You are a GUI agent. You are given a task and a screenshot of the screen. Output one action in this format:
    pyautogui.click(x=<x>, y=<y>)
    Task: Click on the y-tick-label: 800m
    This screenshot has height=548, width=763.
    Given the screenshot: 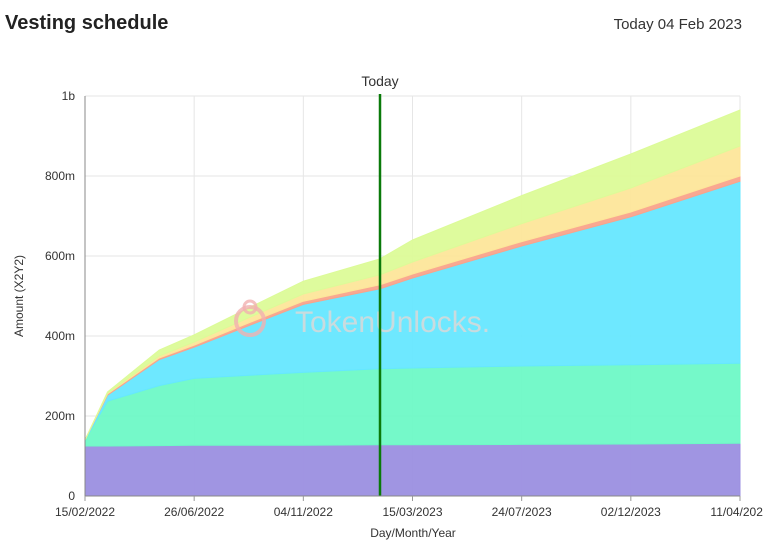 What is the action you would take?
    pyautogui.click(x=60, y=176)
    